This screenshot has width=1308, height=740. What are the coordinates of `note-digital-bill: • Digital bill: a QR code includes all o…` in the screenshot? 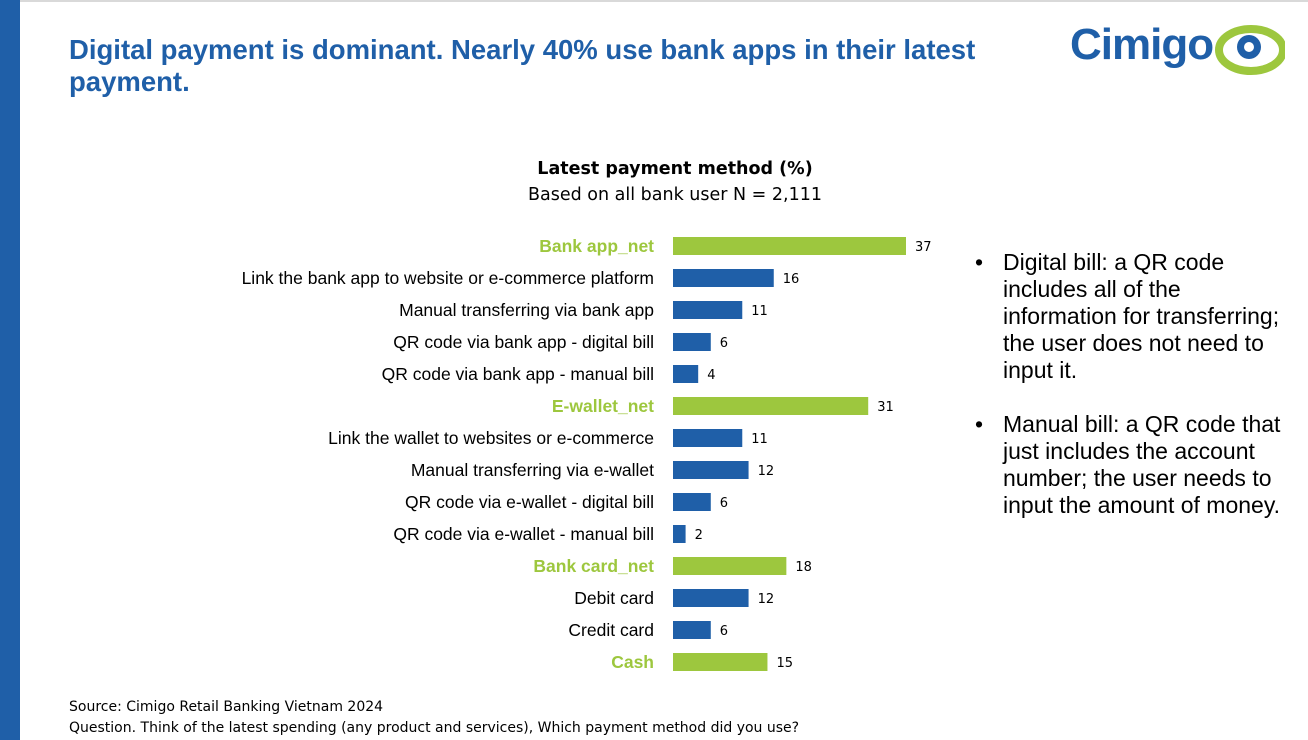 It's located at (1135, 316).